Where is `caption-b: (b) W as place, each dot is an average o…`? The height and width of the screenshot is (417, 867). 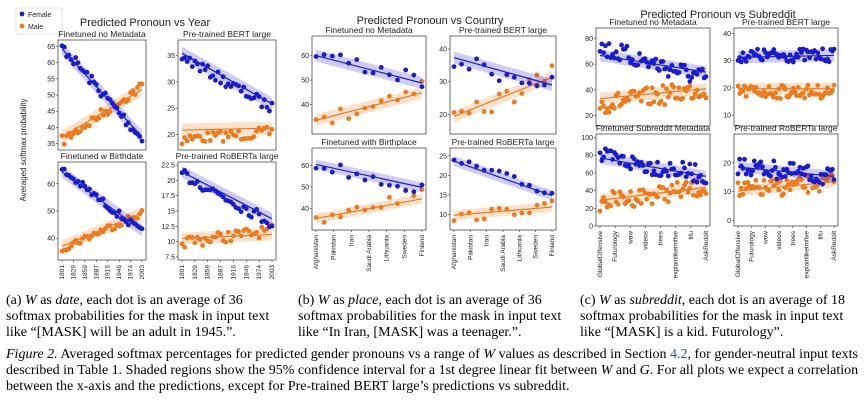
caption-b: (b) W as place, each dot is an average o… is located at coordinates (430, 316).